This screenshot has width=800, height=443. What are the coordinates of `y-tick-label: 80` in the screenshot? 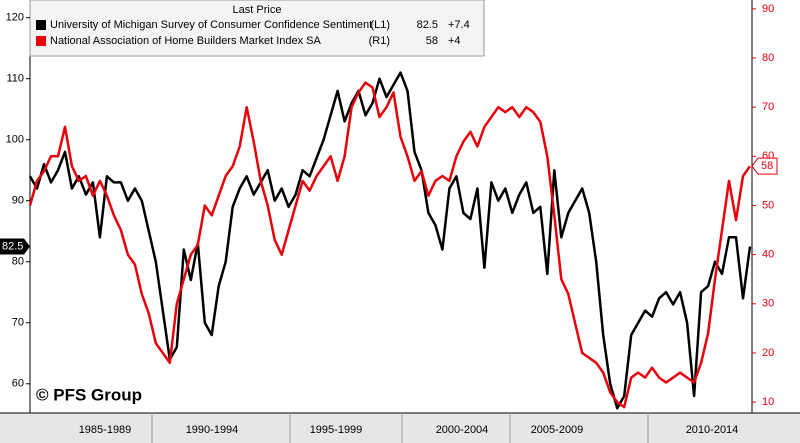 It's located at (18, 262).